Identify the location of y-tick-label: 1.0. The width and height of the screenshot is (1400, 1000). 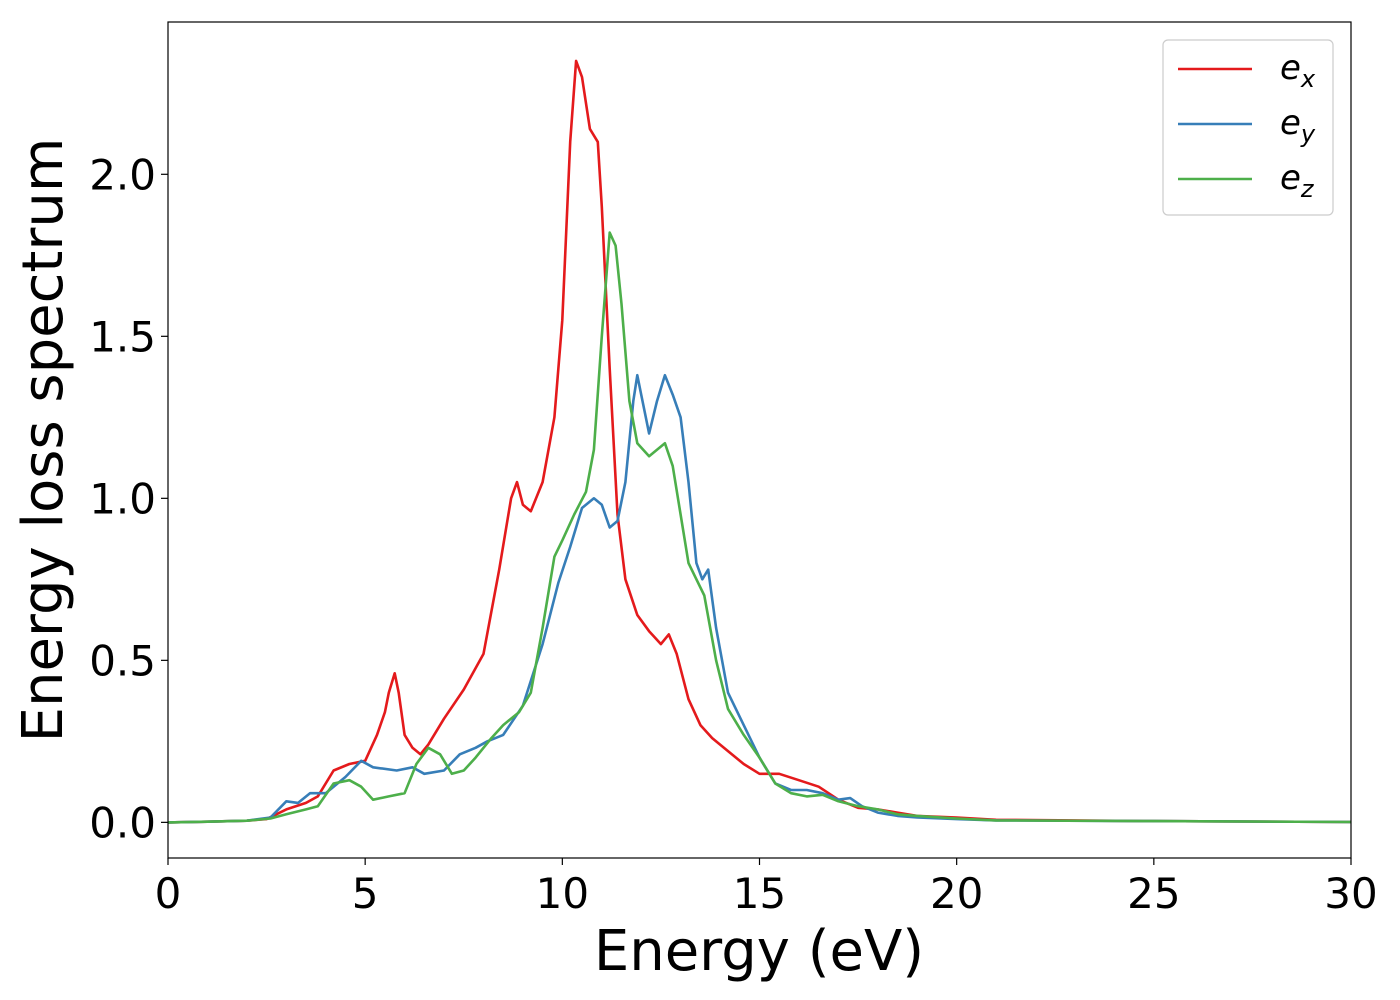
(122, 498).